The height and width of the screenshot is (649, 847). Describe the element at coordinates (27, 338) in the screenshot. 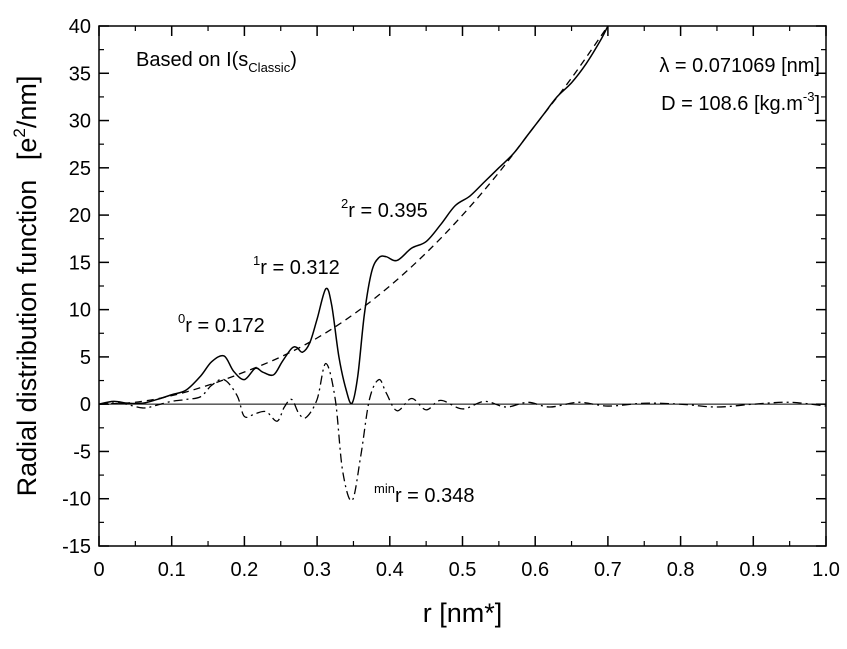

I see `y-axis-label-main: Radial distribution function` at that location.